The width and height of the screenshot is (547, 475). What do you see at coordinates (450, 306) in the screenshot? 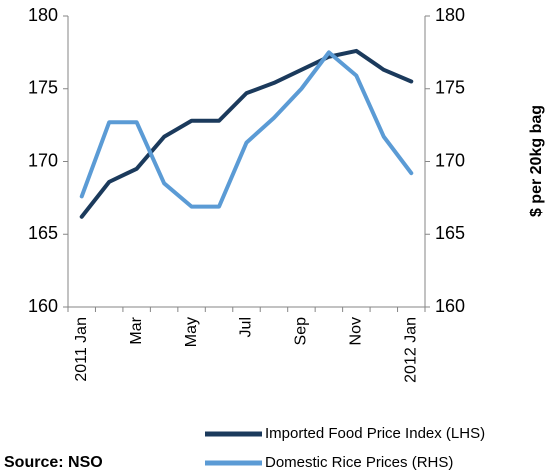
I see `y2-tick-label: 160` at bounding box center [450, 306].